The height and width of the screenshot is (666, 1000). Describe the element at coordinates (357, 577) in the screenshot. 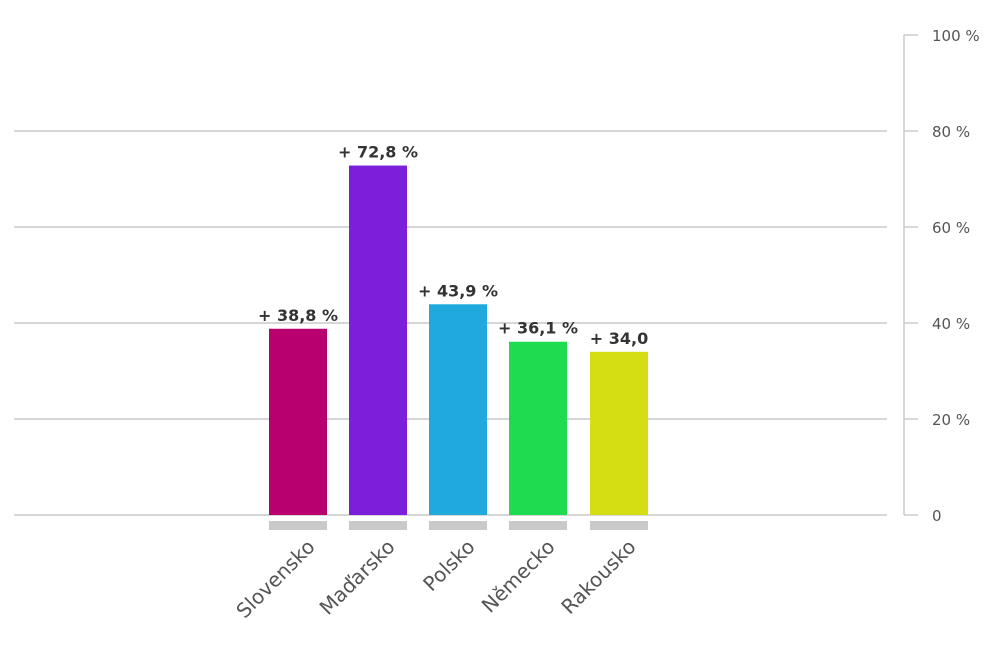

I see `category-label: Maďarsko` at that location.